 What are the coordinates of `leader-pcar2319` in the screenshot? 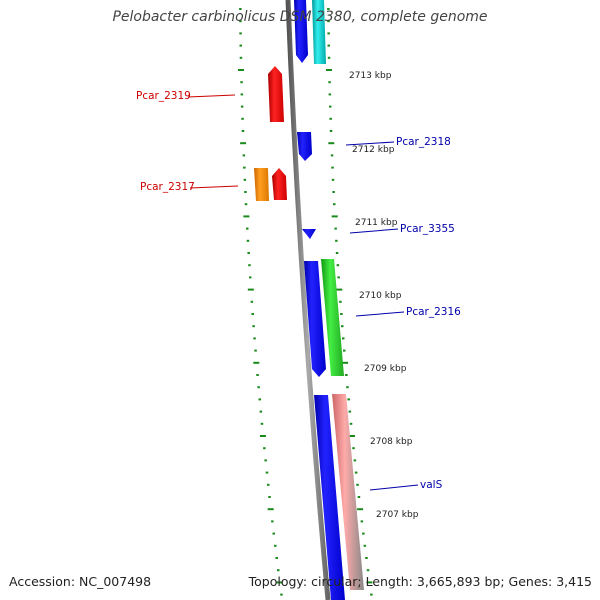 It's located at (211, 96).